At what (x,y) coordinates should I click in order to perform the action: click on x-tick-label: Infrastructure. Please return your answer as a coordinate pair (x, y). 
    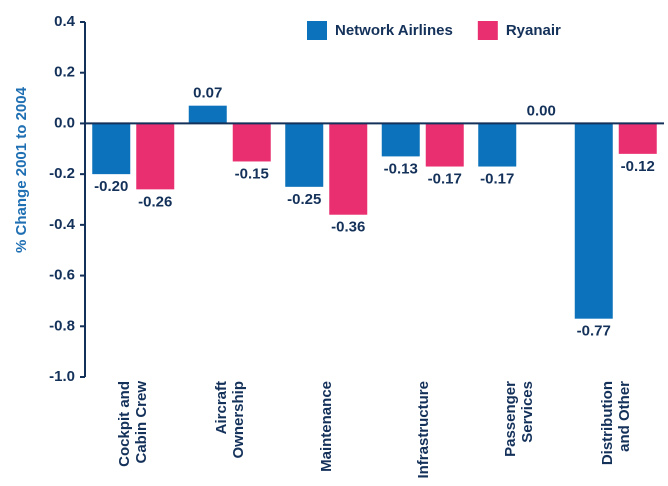
    Looking at the image, I should click on (423, 430).